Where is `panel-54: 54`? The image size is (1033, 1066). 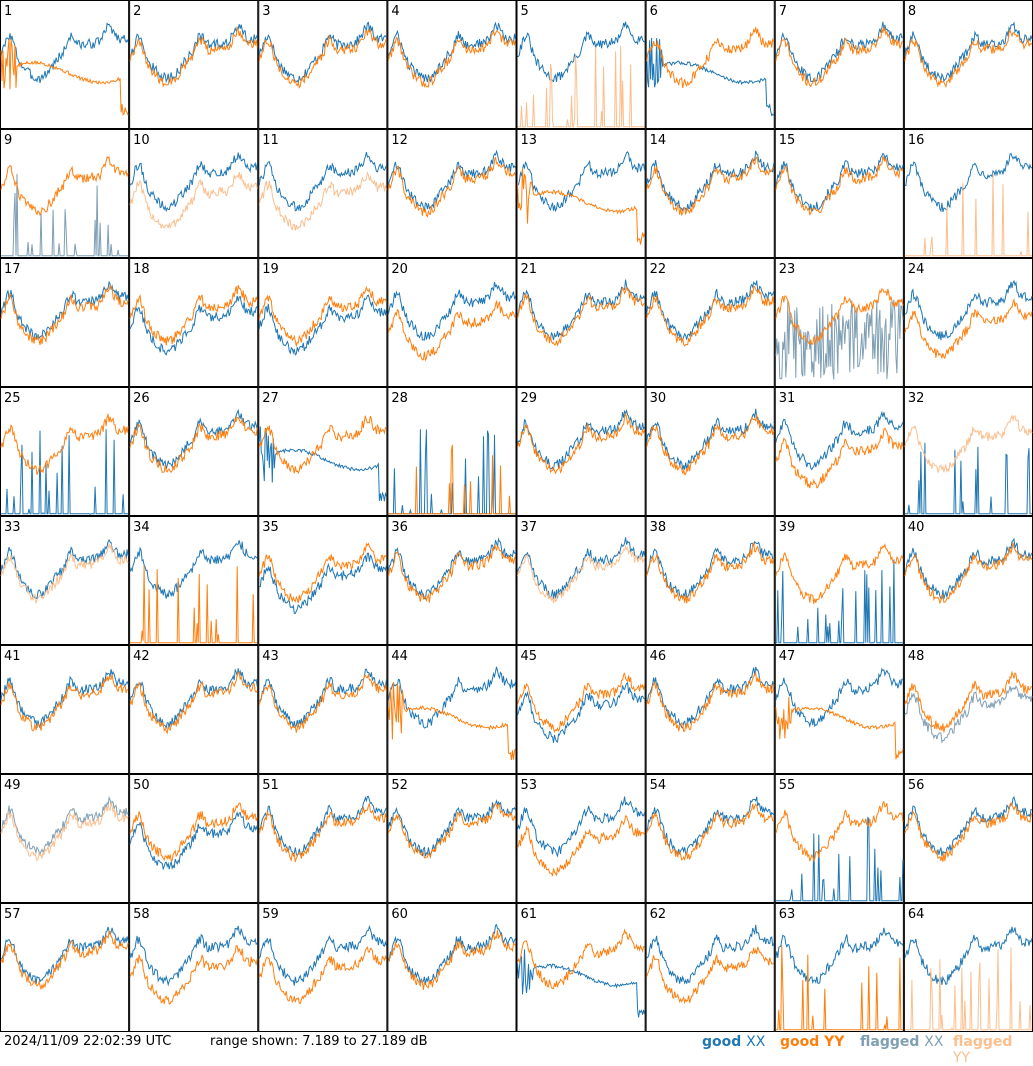
panel-54: 54 is located at coordinates (710, 838).